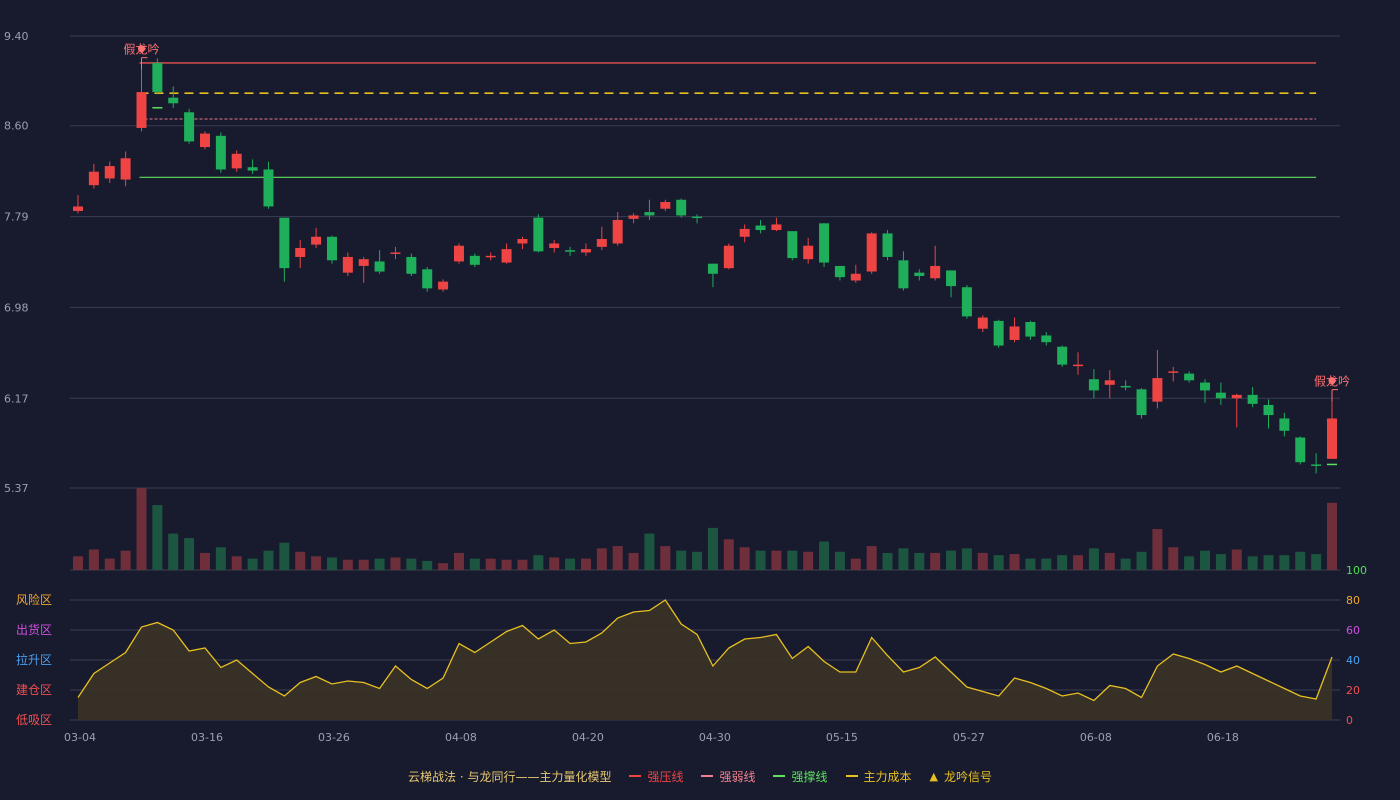 This screenshot has width=1400, height=800. I want to click on indicator-area, so click(705, 660).